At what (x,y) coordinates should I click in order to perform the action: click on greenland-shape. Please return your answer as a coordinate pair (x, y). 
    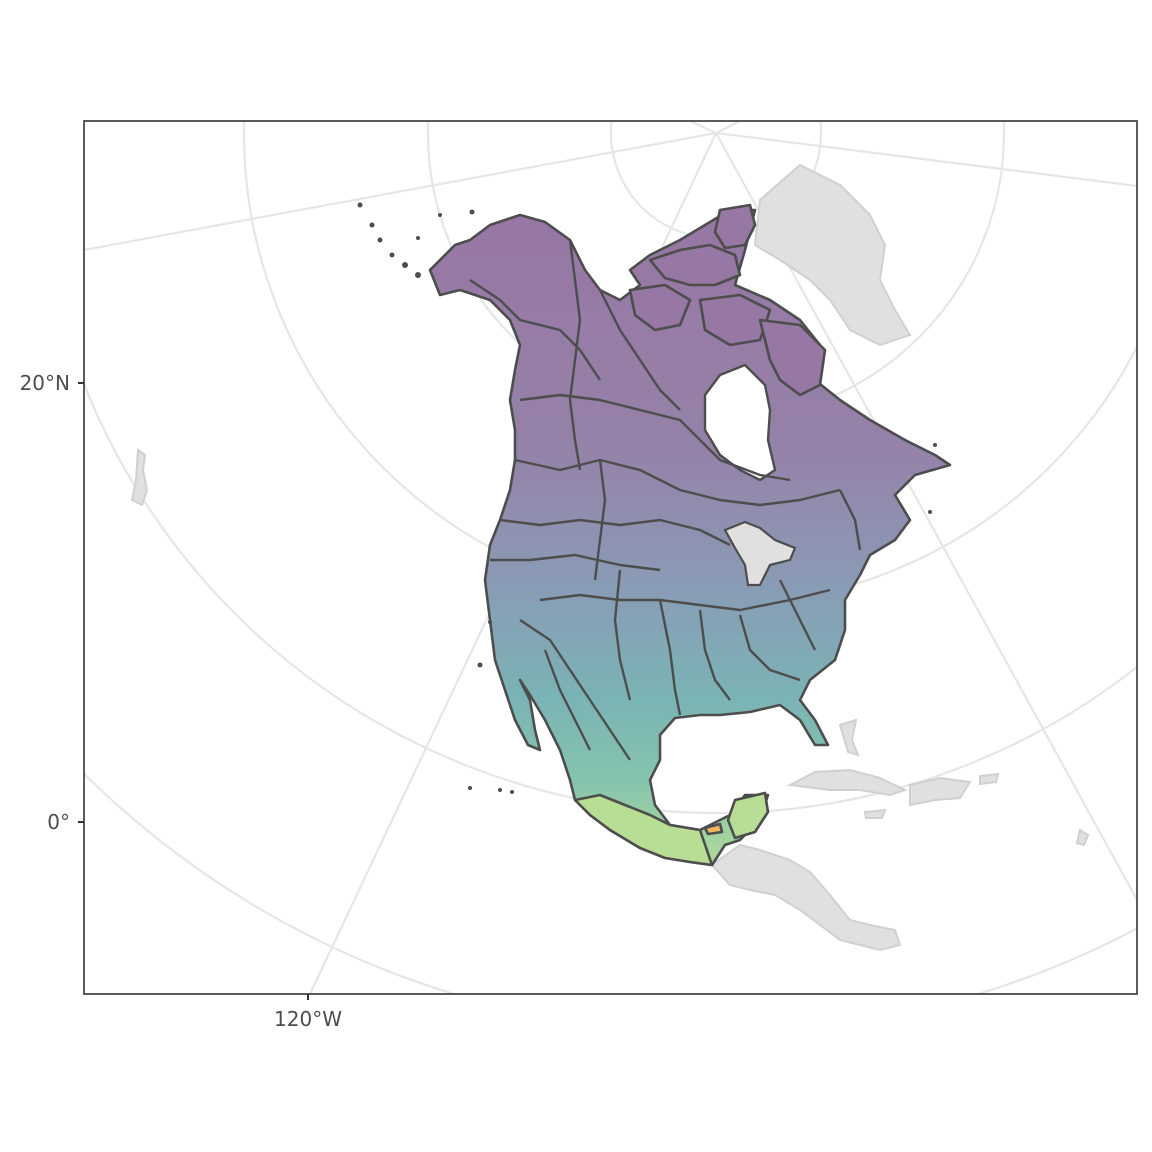
    Looking at the image, I should click on (832, 255).